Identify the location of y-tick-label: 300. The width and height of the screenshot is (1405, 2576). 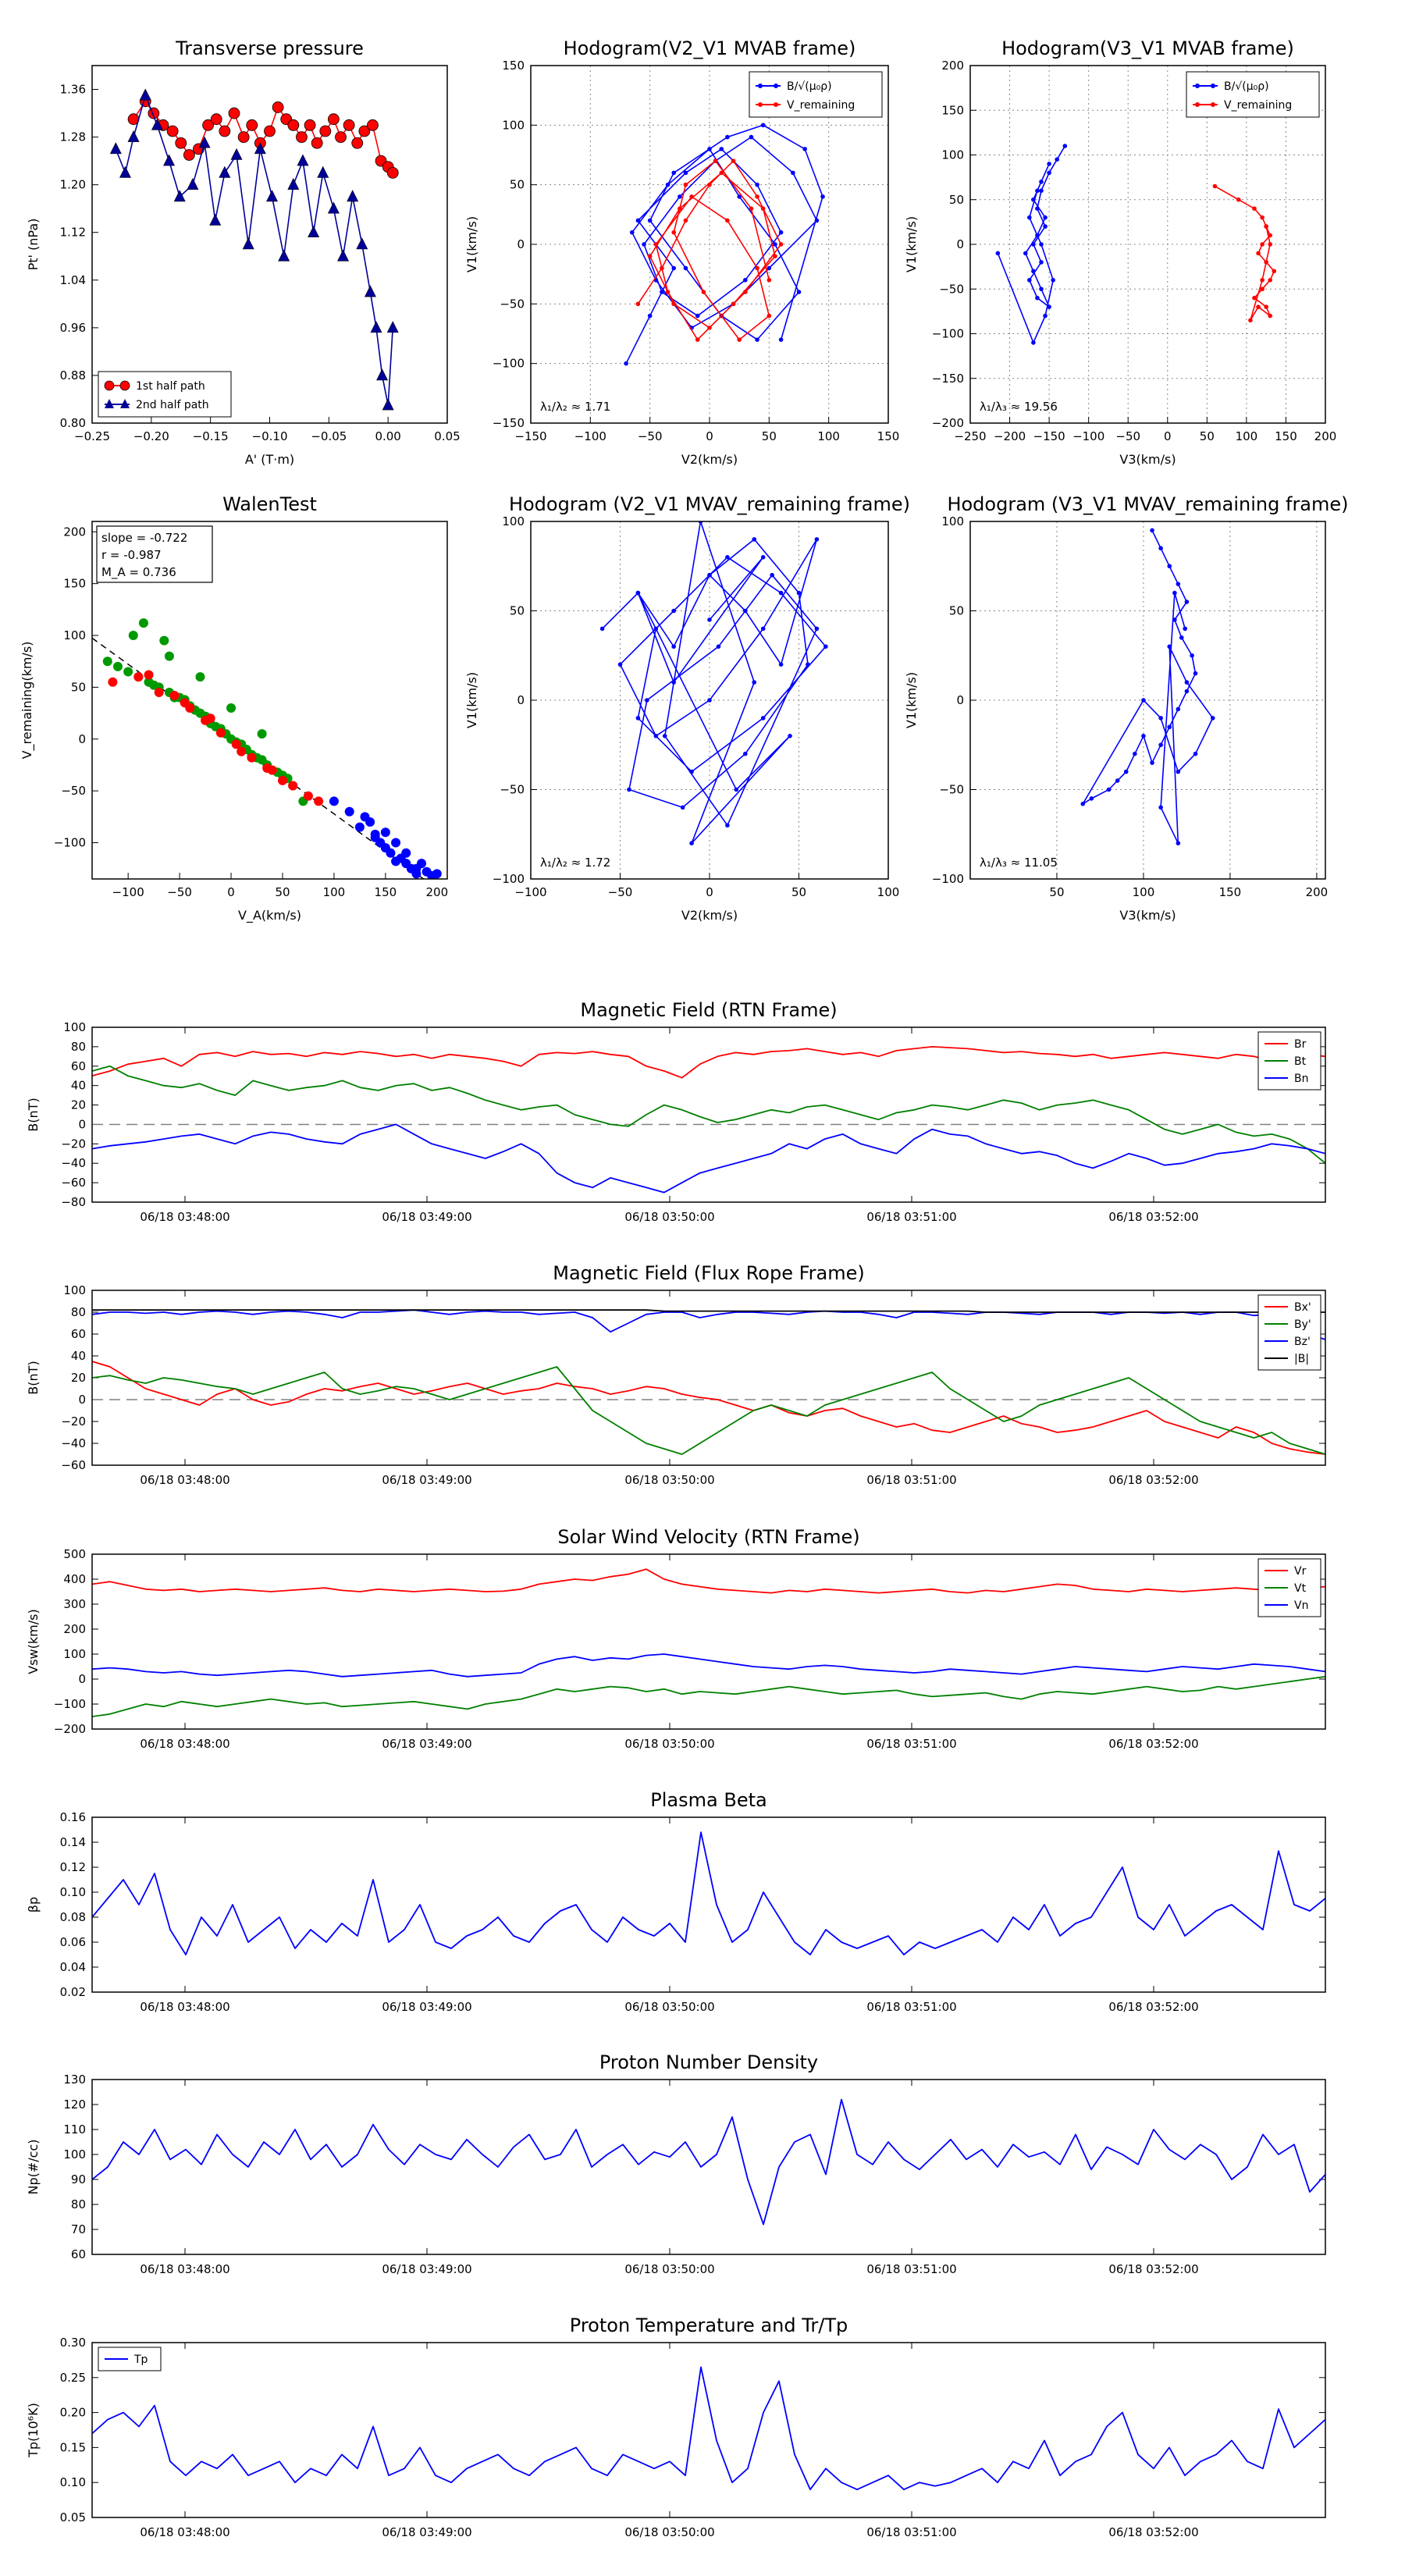
(74, 1604).